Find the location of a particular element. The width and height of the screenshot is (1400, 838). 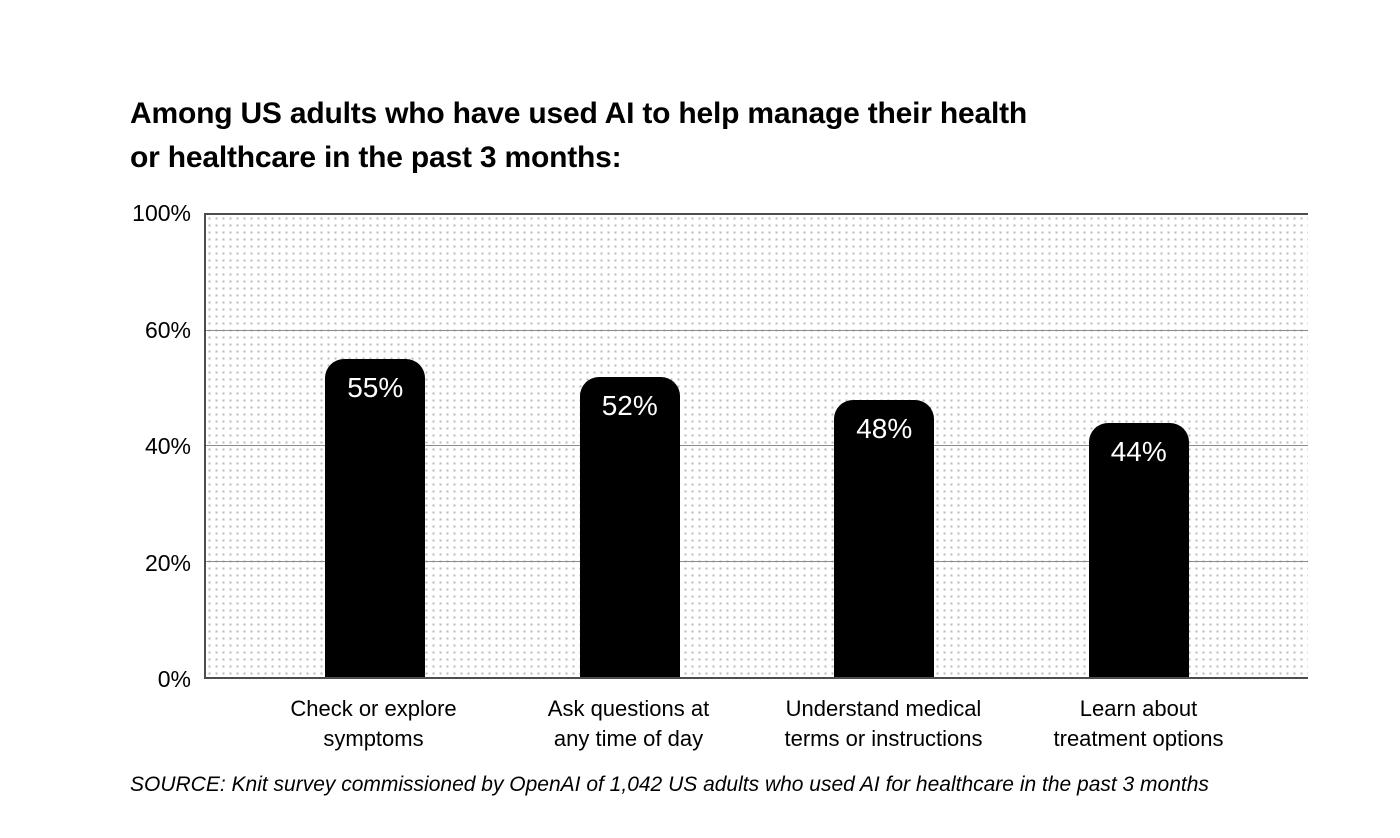

bar-slot: 48% is located at coordinates (884, 446).